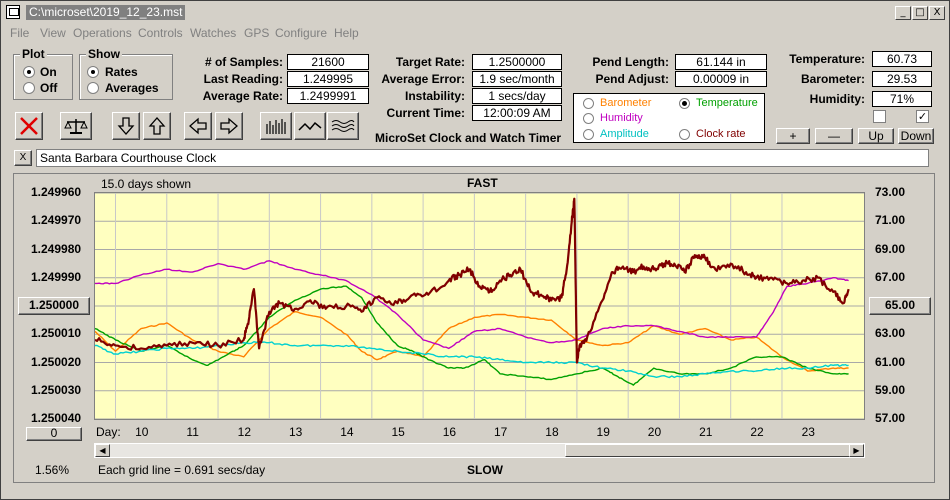  I want to click on x-tick-label: 22, so click(757, 432).